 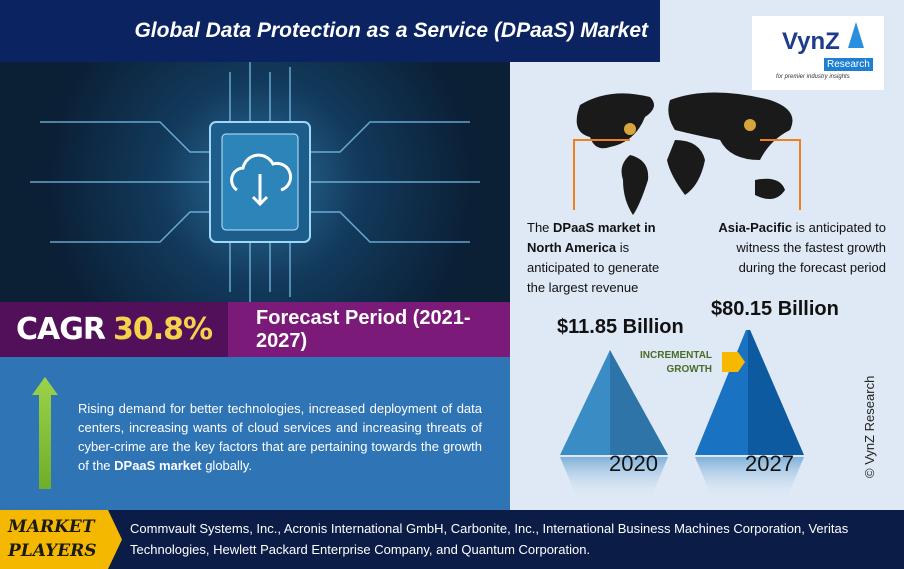 What do you see at coordinates (363, 329) in the screenshot?
I see `forecast-period: Forecast Period (2021-2027)` at bounding box center [363, 329].